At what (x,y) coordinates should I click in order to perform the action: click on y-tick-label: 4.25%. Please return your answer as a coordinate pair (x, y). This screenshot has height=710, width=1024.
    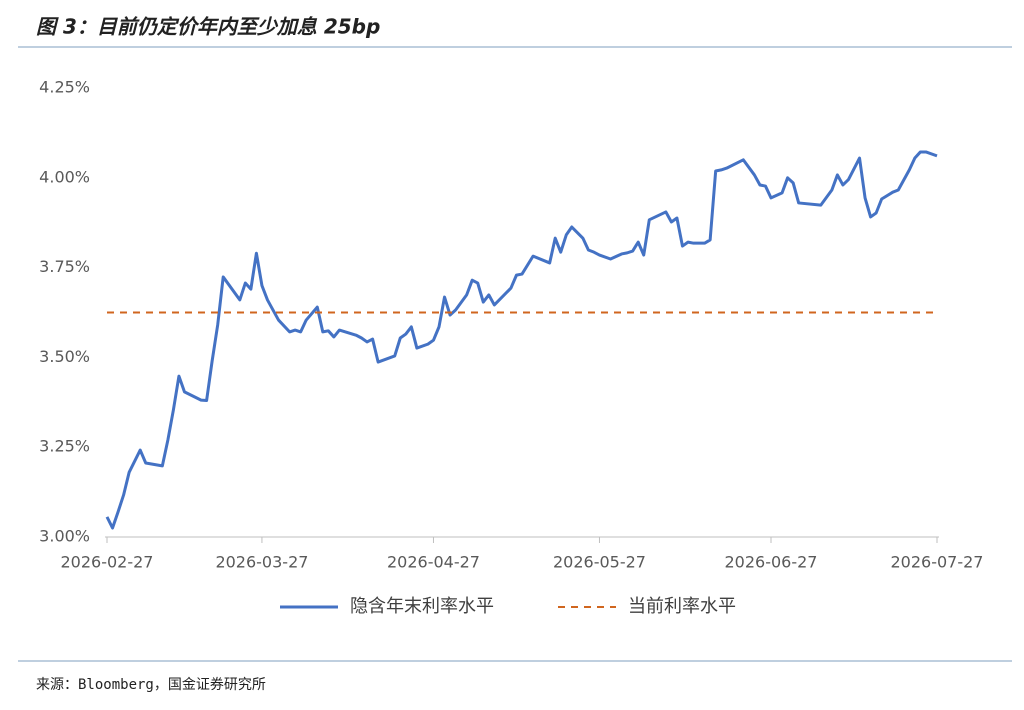
    Looking at the image, I should click on (64, 87).